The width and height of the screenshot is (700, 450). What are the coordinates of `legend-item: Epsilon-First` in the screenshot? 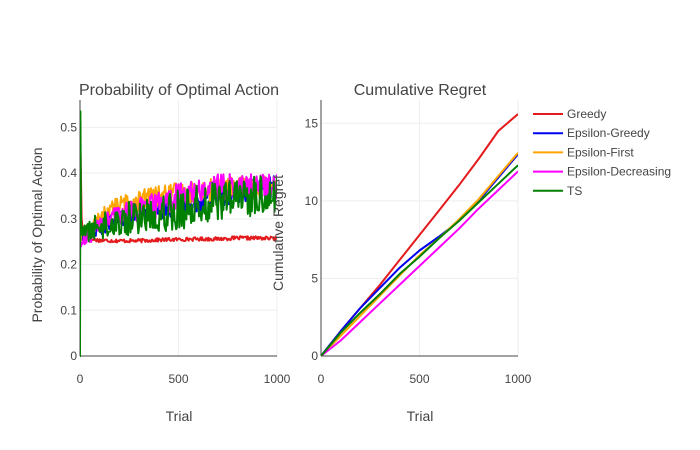 It's located at (583, 152).